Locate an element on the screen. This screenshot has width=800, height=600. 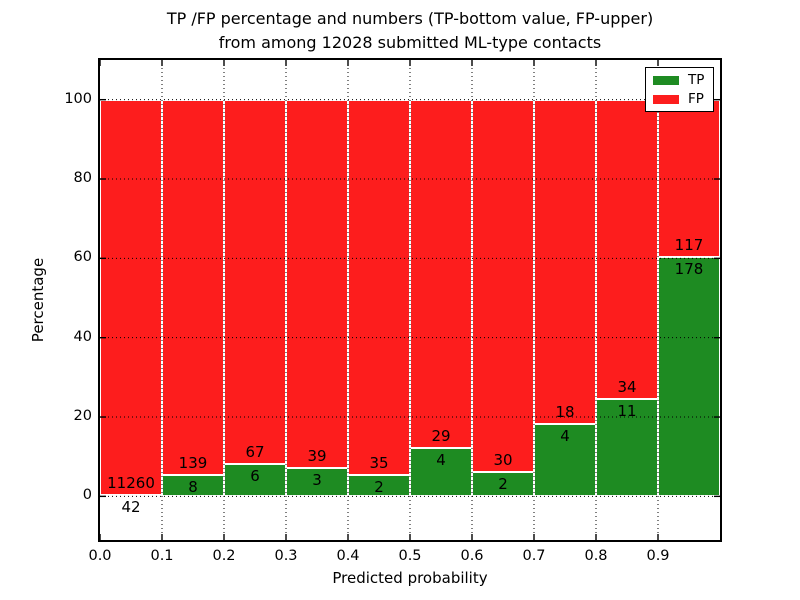
x-tick-label-9: 0.9 is located at coordinates (658, 556).